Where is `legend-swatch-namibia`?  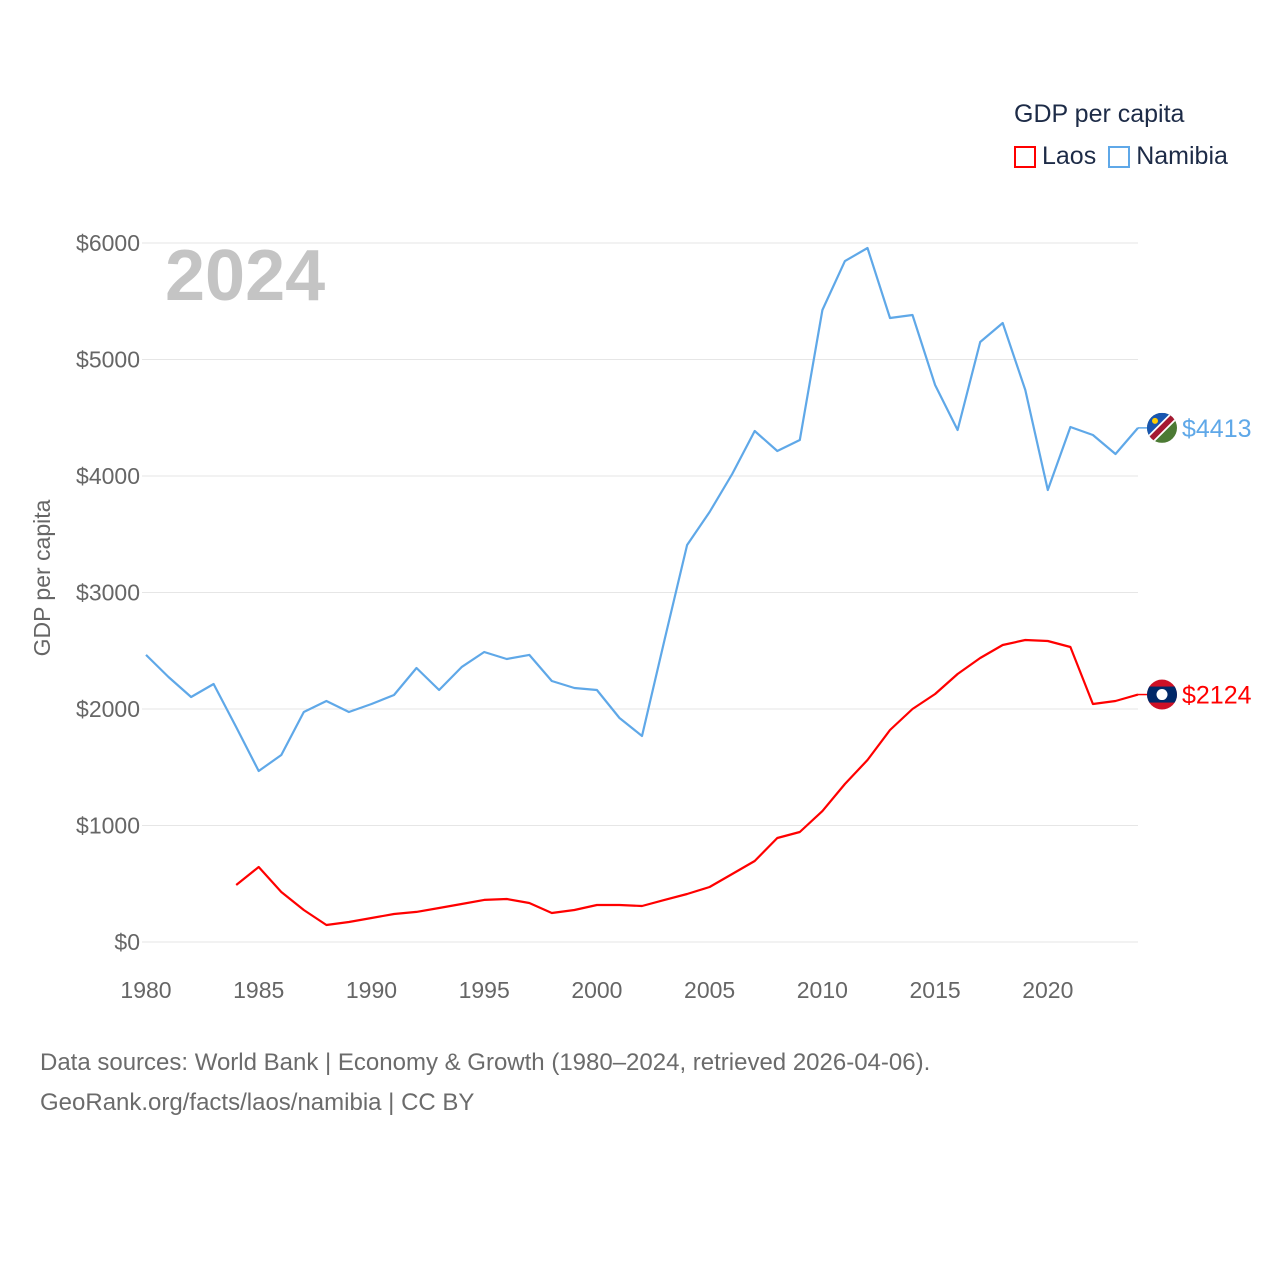
legend-swatch-namibia is located at coordinates (1119, 156).